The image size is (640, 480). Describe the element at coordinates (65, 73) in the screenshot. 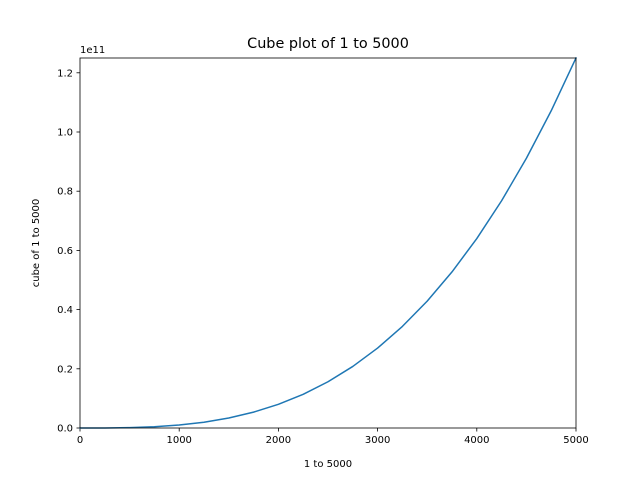

I see `y-tick-label: 1.2` at that location.